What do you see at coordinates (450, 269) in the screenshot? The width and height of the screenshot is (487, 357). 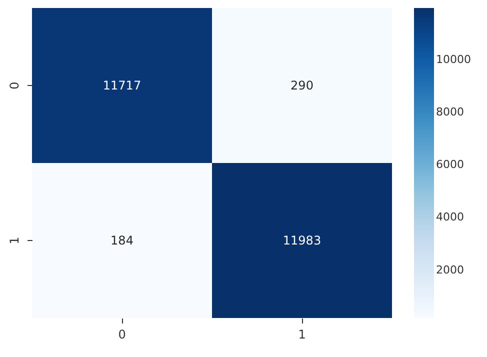 I see `color-bar-label: 2000` at bounding box center [450, 269].